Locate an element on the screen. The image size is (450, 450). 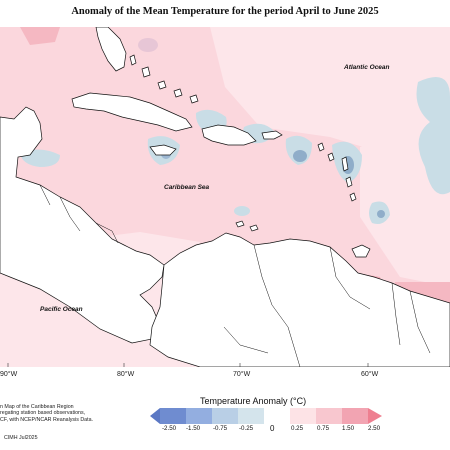
colorbar-label: 0 is located at coordinates (272, 428).